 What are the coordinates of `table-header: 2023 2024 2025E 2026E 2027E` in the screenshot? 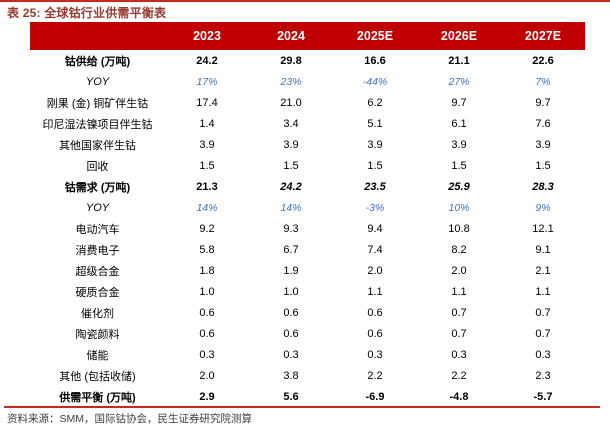 It's located at (307, 36).